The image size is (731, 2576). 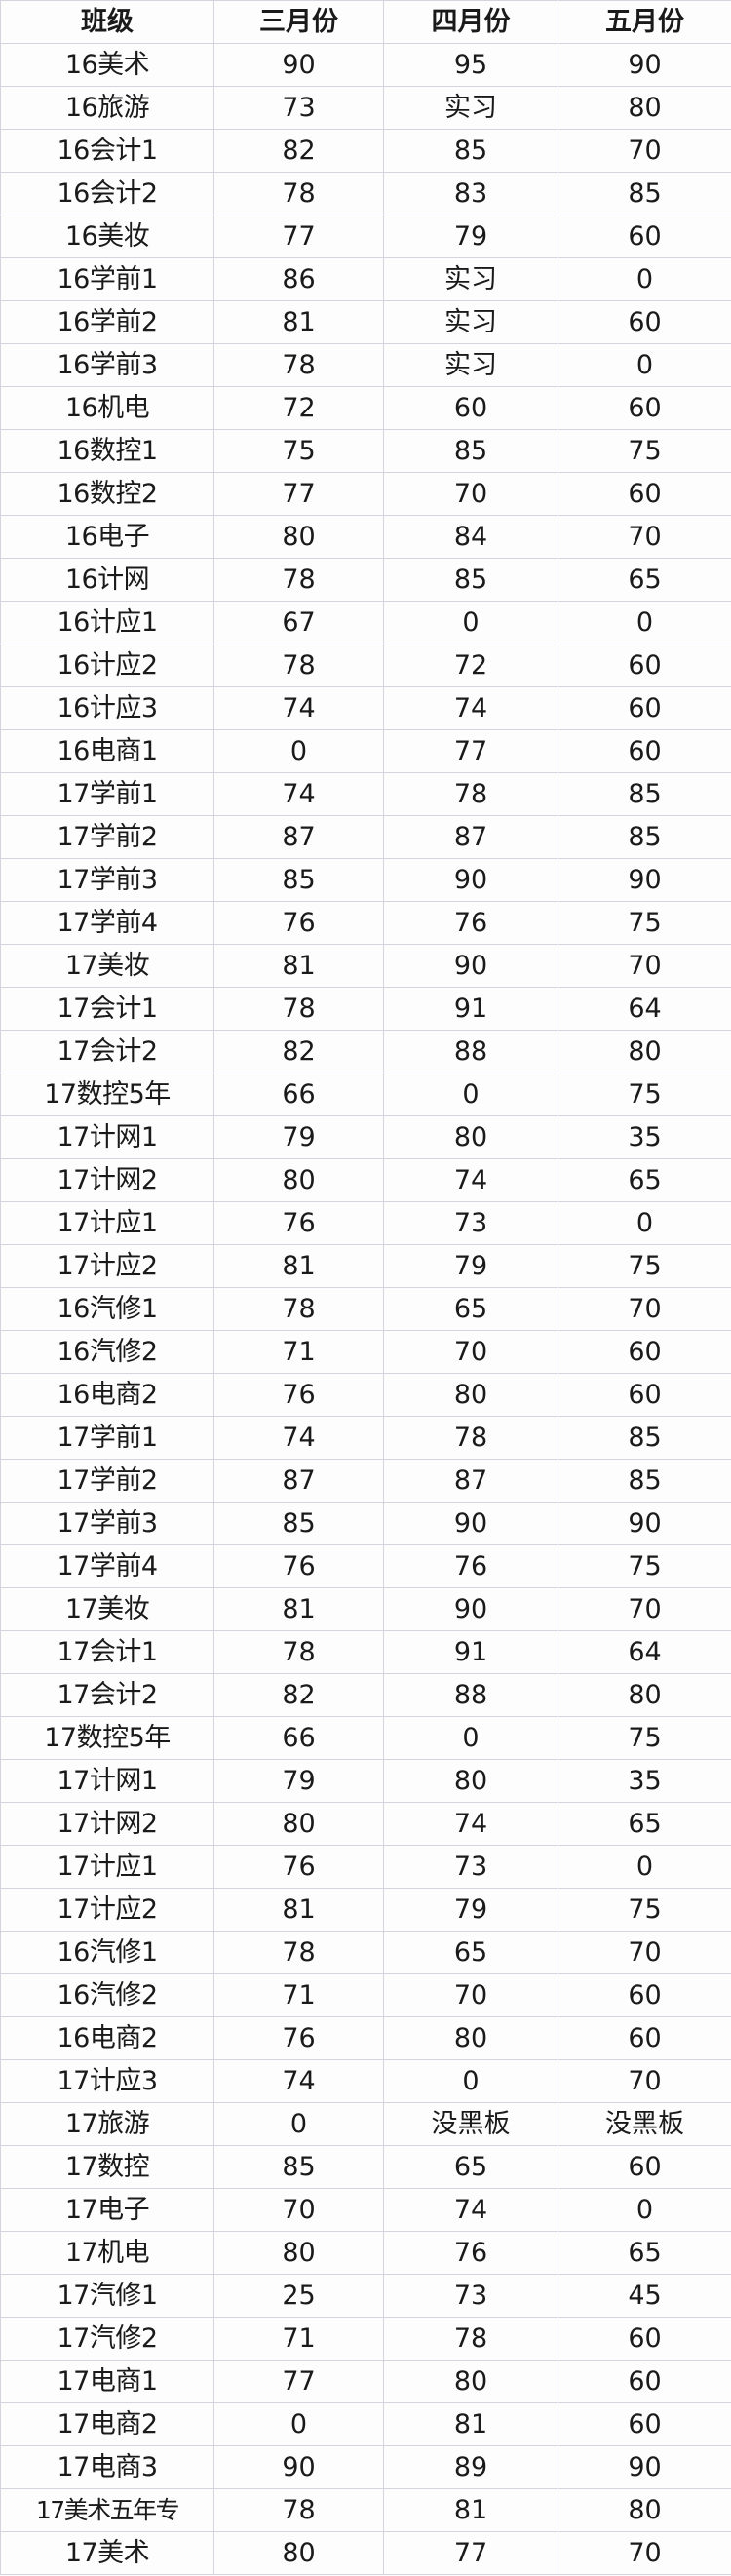 What do you see at coordinates (365, 279) in the screenshot?
I see `table-row: 16学前1 86 实习 0` at bounding box center [365, 279].